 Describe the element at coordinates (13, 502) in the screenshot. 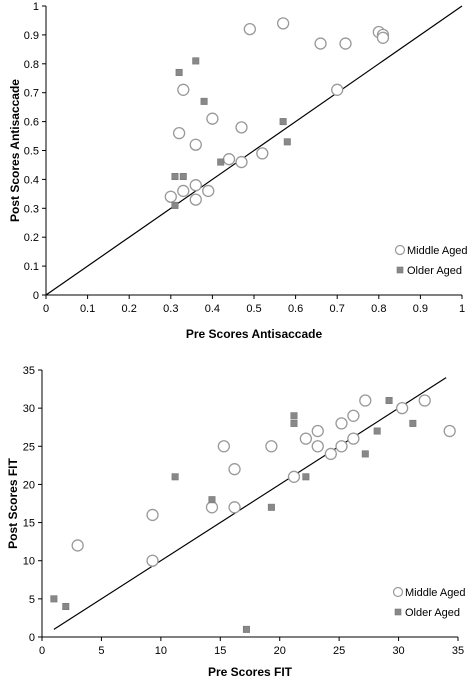

I see `y-axis-title: Post Scores FIT` at that location.